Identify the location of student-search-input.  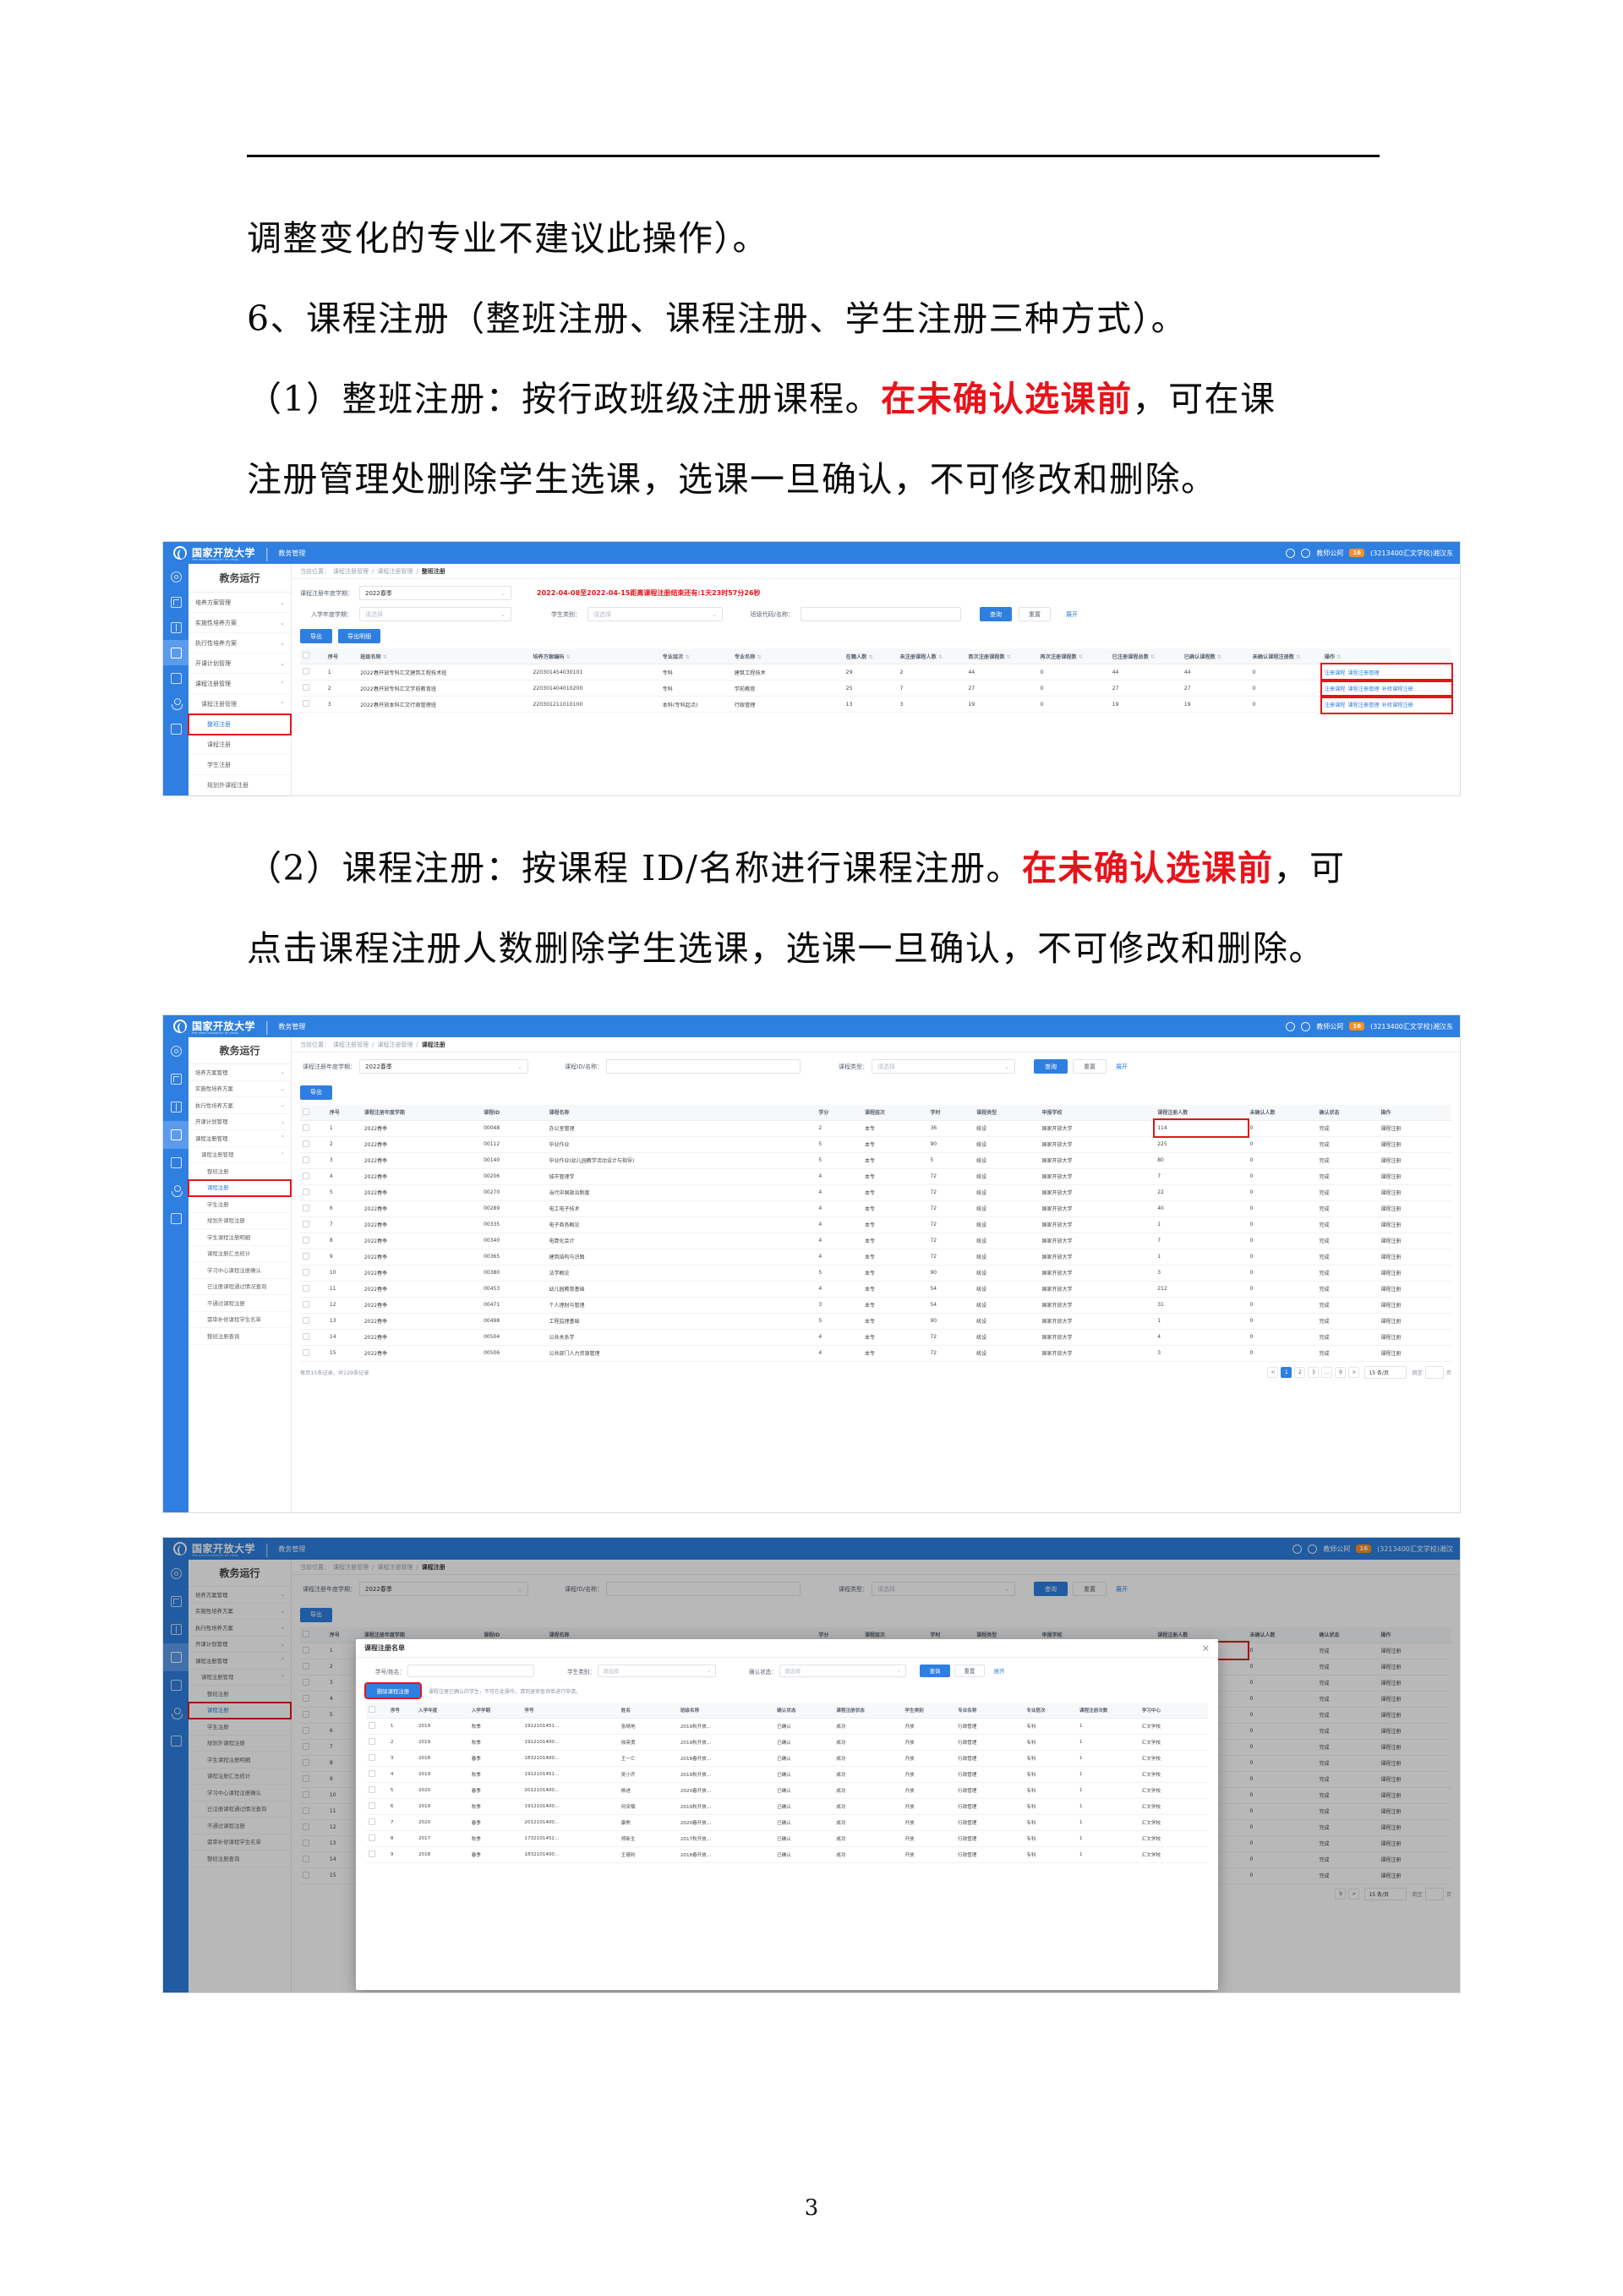
(471, 1671).